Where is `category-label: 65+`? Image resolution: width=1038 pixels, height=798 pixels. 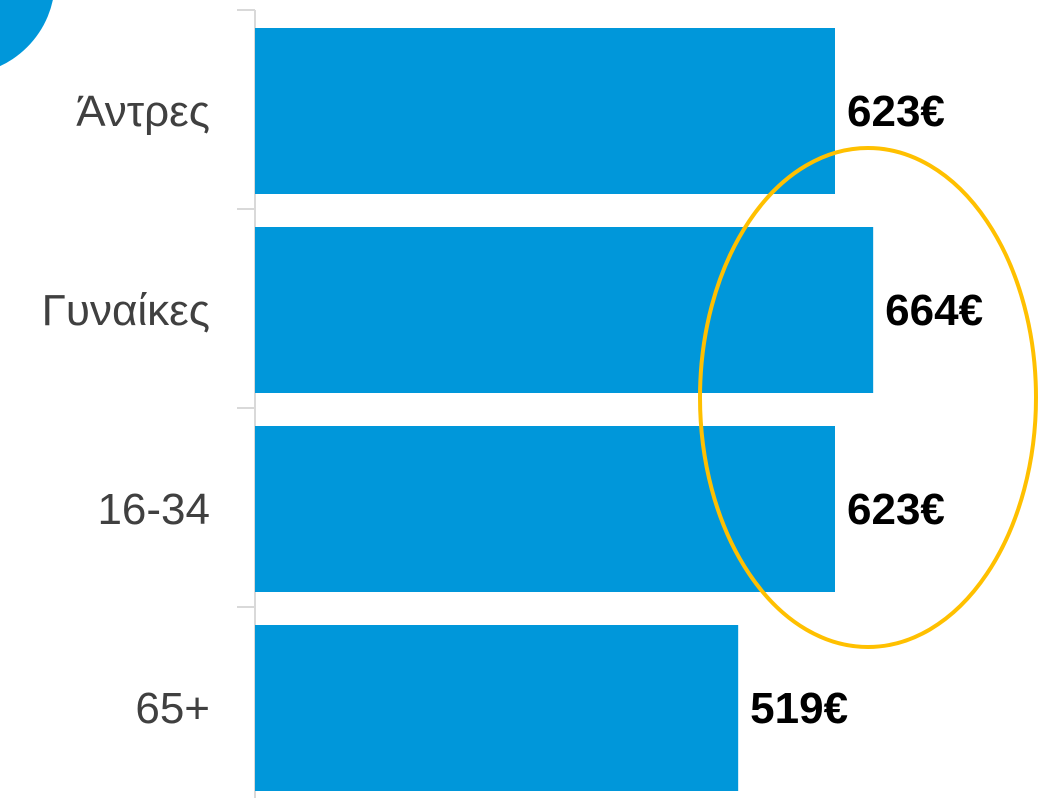 category-label: 65+ is located at coordinates (172, 708).